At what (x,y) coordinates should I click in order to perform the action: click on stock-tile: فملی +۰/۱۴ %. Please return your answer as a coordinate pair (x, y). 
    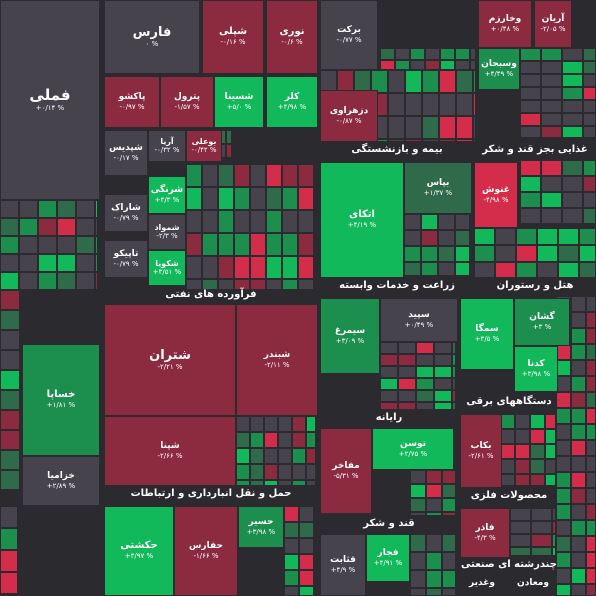
    Looking at the image, I should click on (50, 100).